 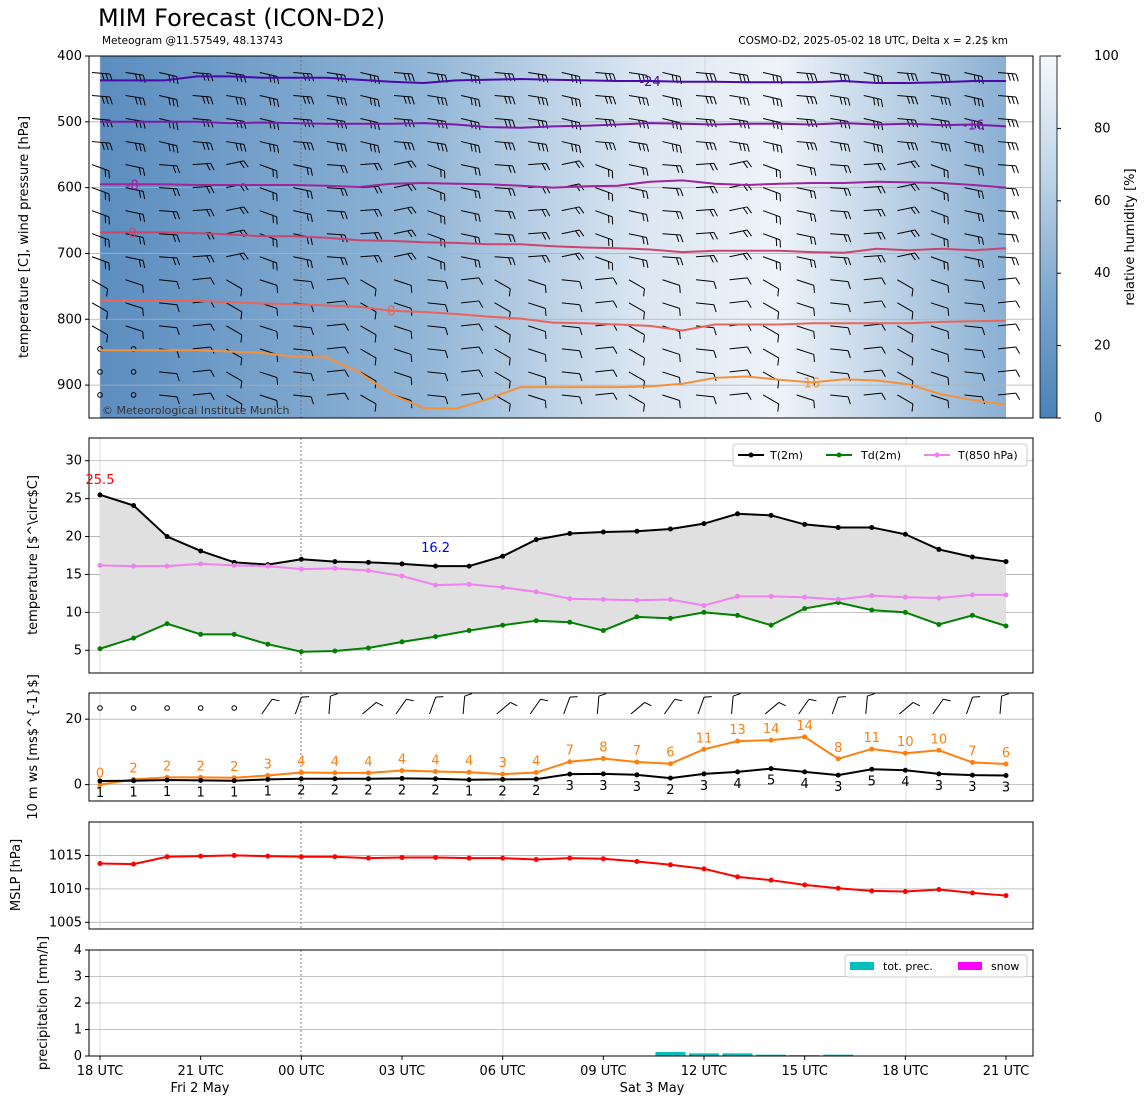 I want to click on precip-bar, so click(x=737, y=1054).